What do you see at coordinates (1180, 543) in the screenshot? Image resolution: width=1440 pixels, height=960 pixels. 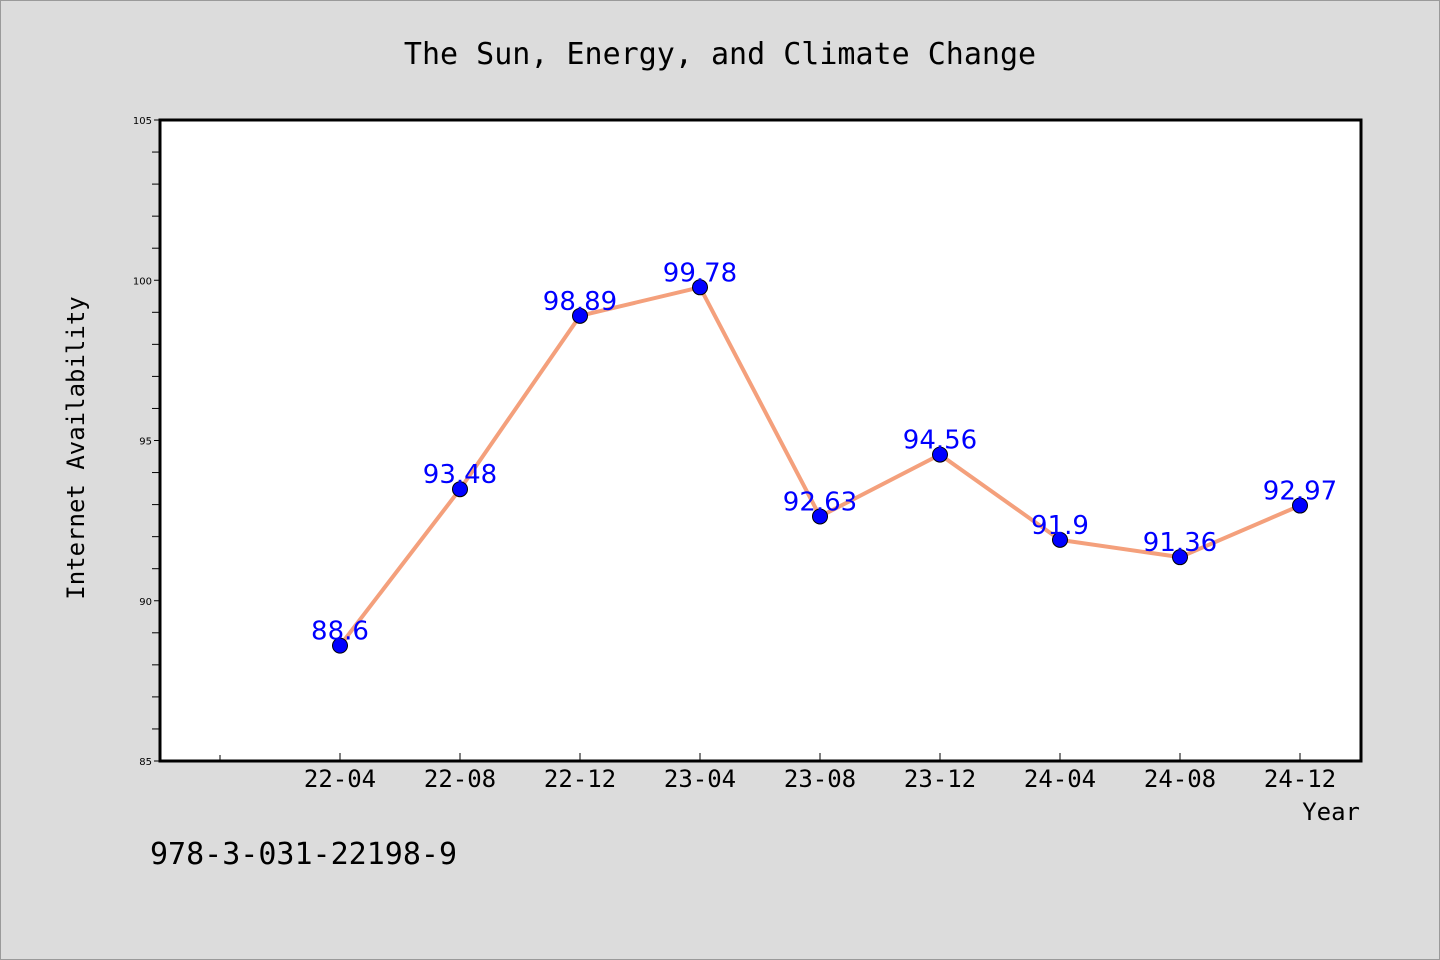 I see `data-label: 91.36` at bounding box center [1180, 543].